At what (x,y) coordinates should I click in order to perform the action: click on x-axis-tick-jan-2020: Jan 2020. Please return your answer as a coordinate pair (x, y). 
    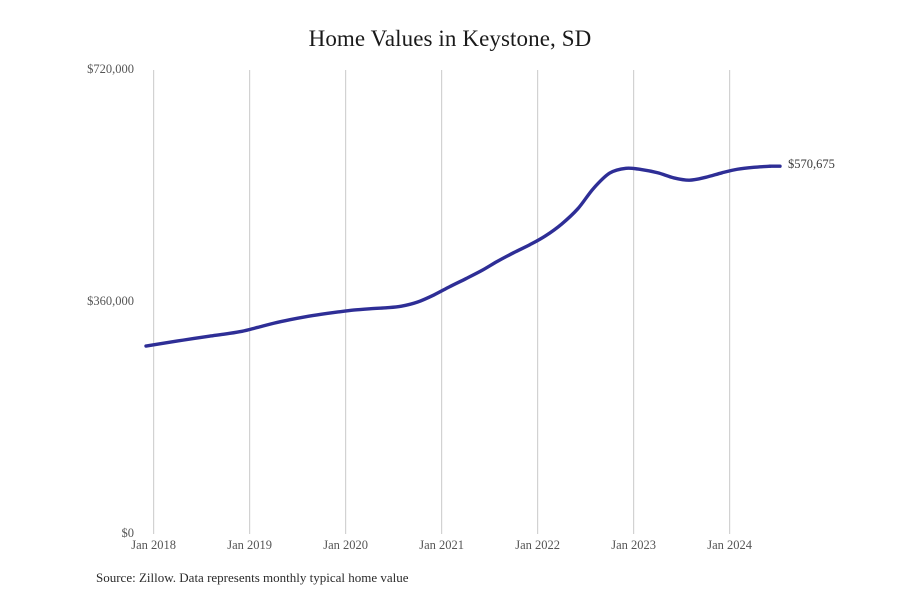
    Looking at the image, I should click on (346, 545).